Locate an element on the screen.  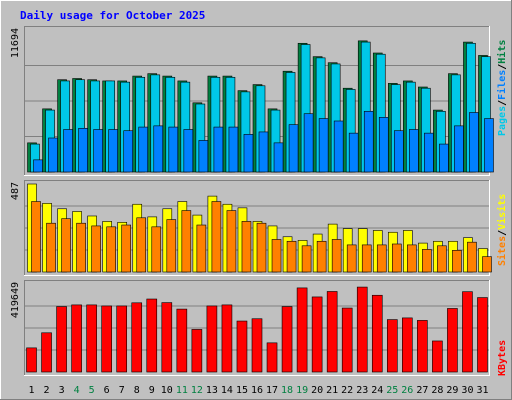
day-label-6: 6 is located at coordinates (107, 390).